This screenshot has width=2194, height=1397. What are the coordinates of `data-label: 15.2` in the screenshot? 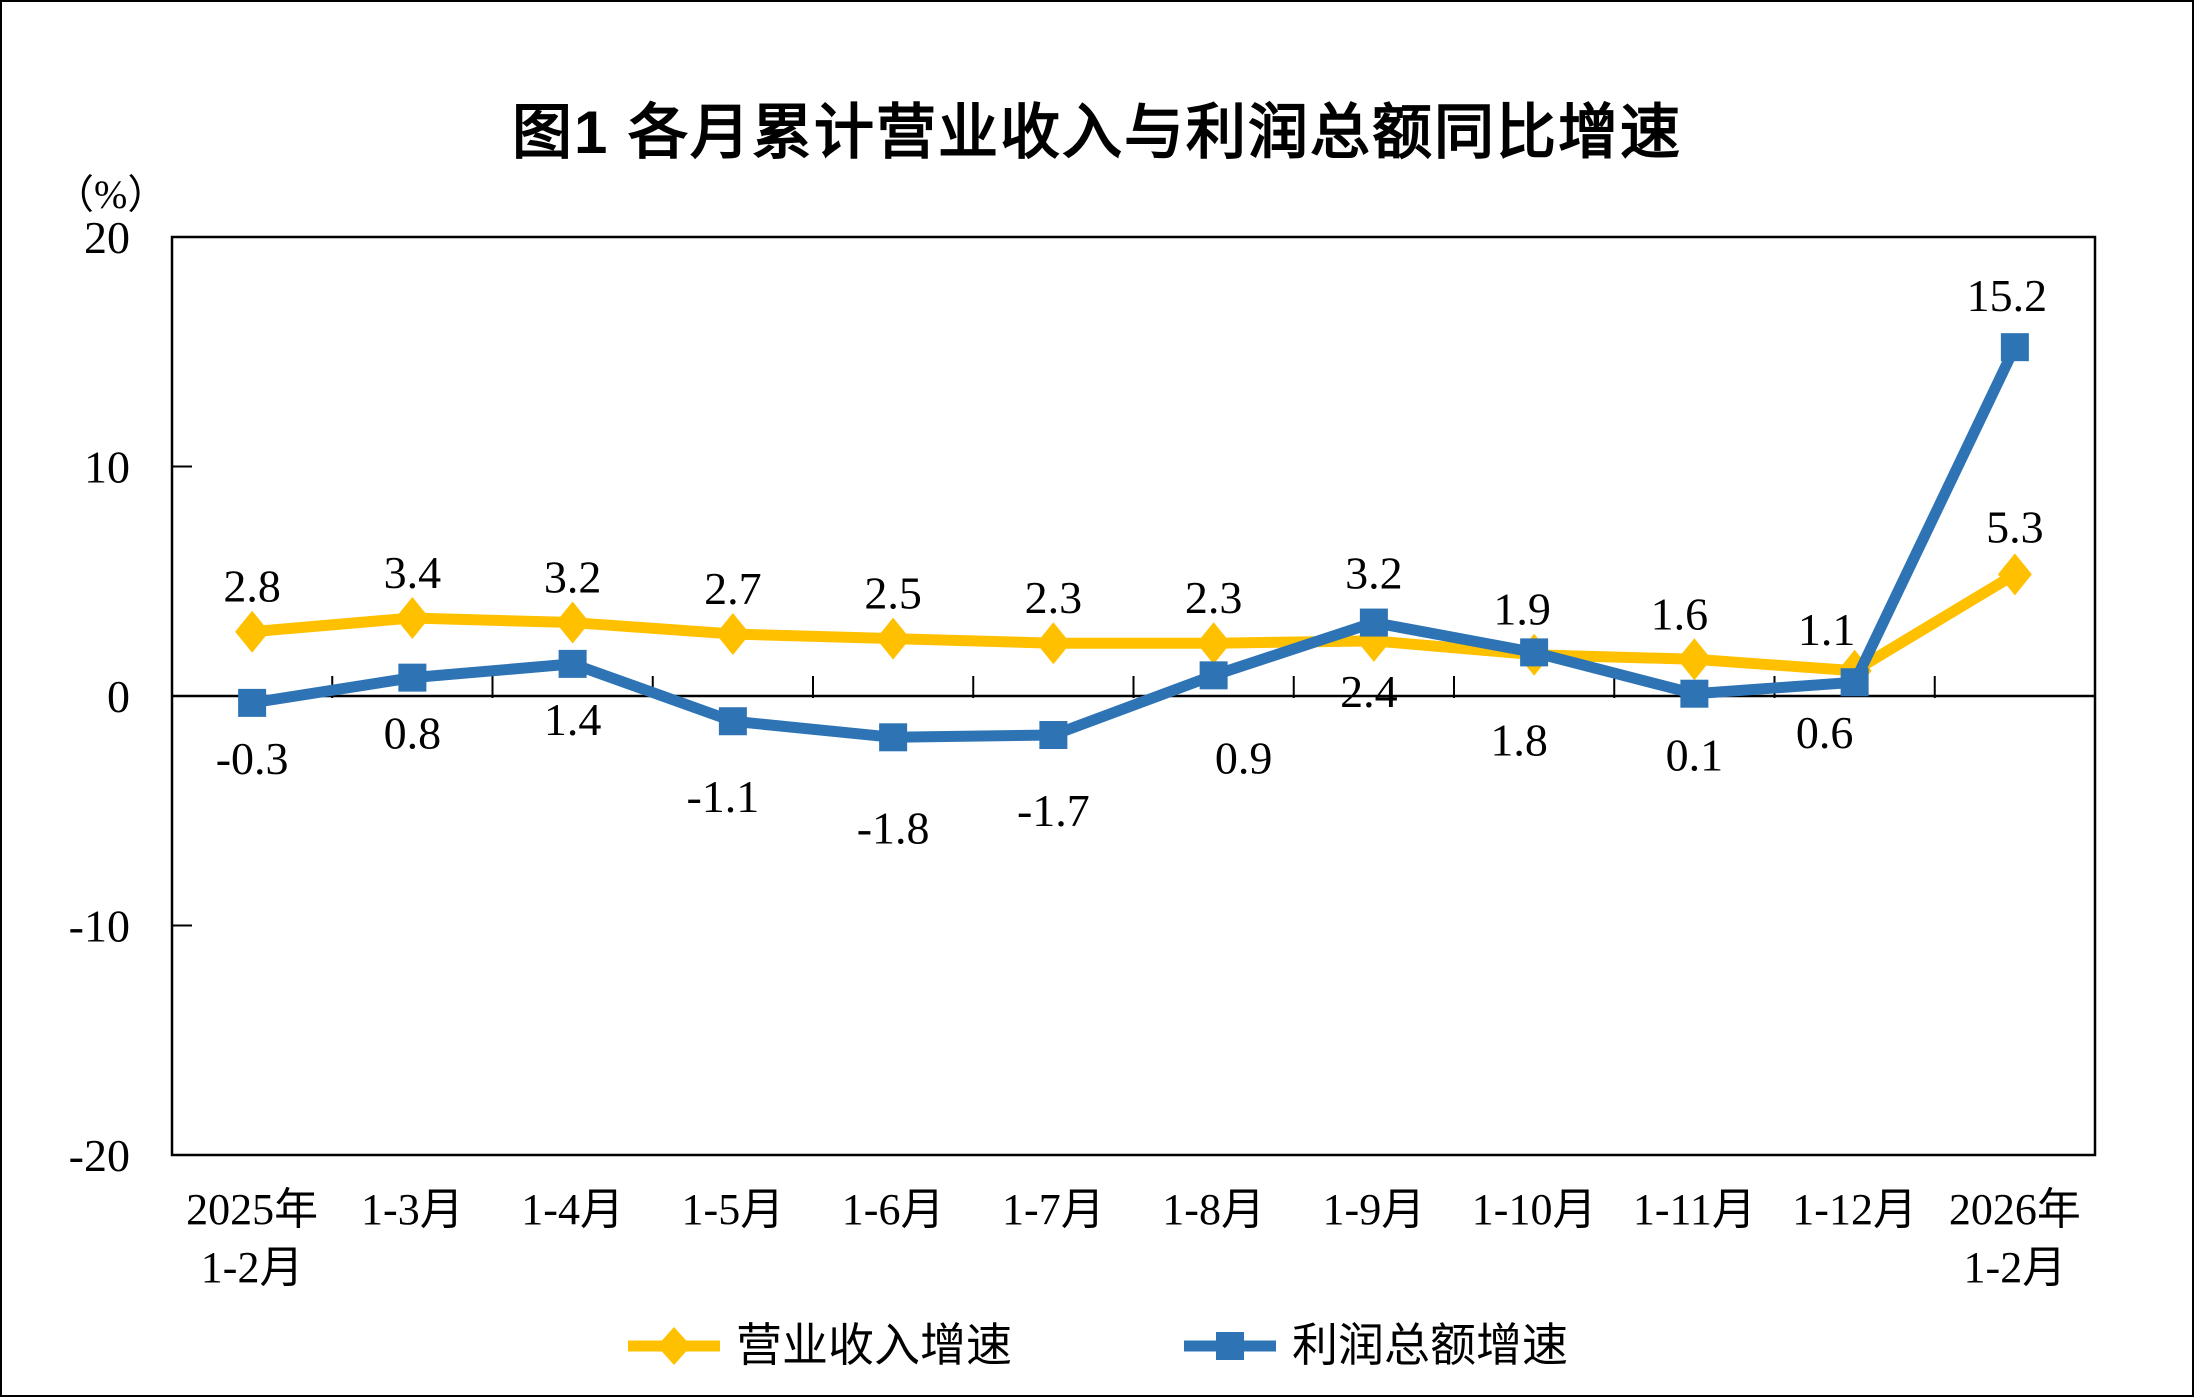 It's located at (2007, 295).